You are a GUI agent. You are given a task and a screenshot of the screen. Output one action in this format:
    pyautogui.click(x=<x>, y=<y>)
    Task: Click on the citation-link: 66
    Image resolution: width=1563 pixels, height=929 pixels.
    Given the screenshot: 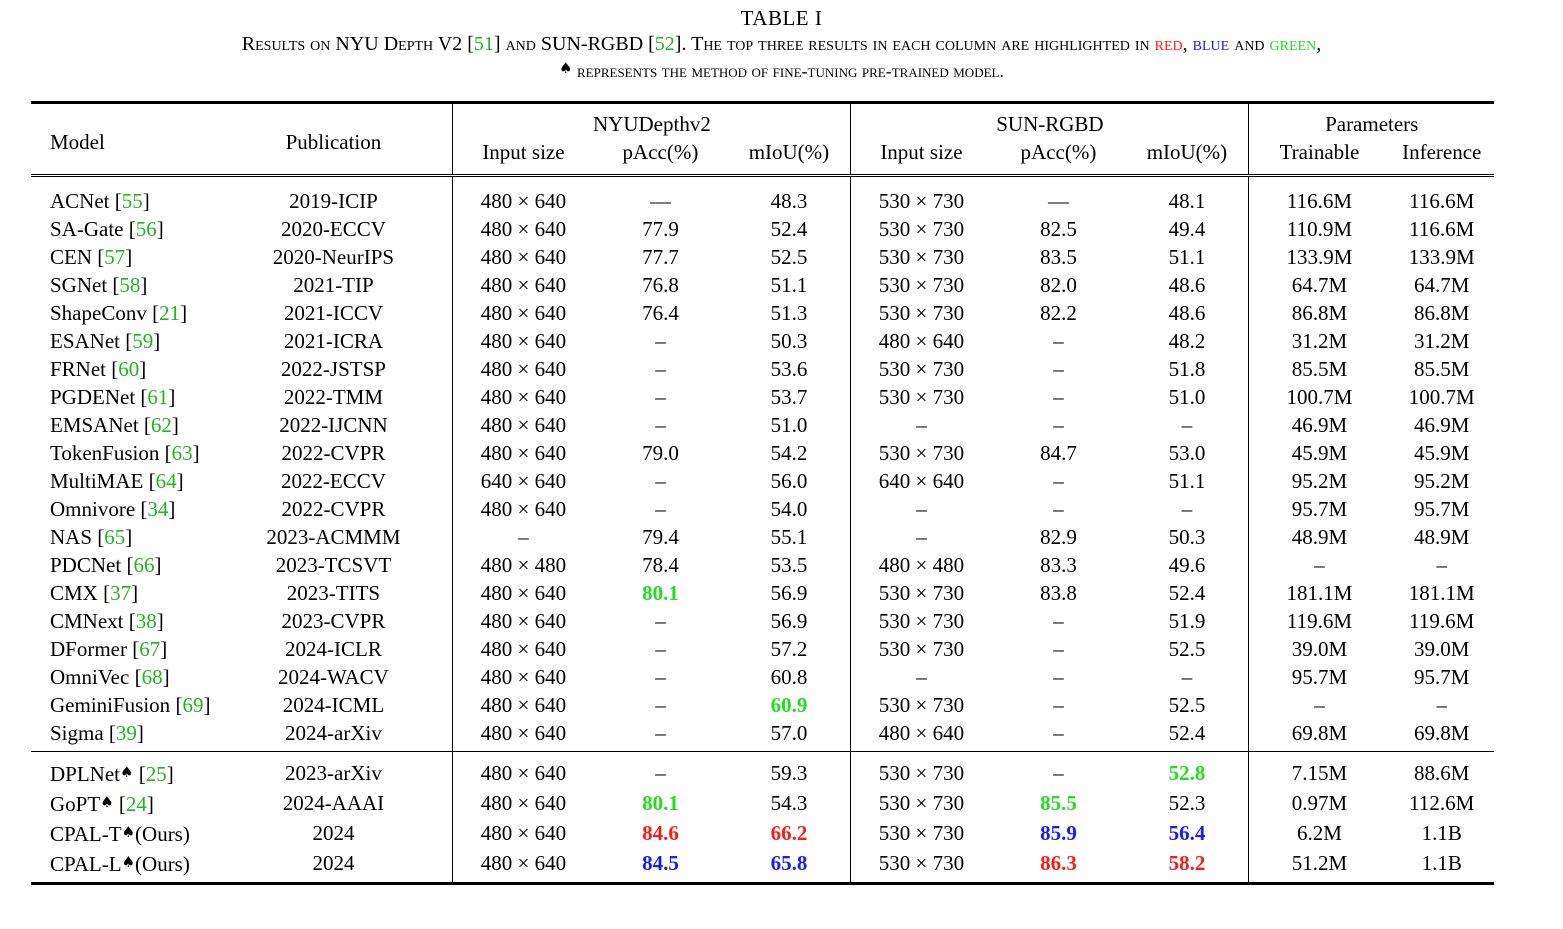 What is the action you would take?
    pyautogui.click(x=144, y=565)
    